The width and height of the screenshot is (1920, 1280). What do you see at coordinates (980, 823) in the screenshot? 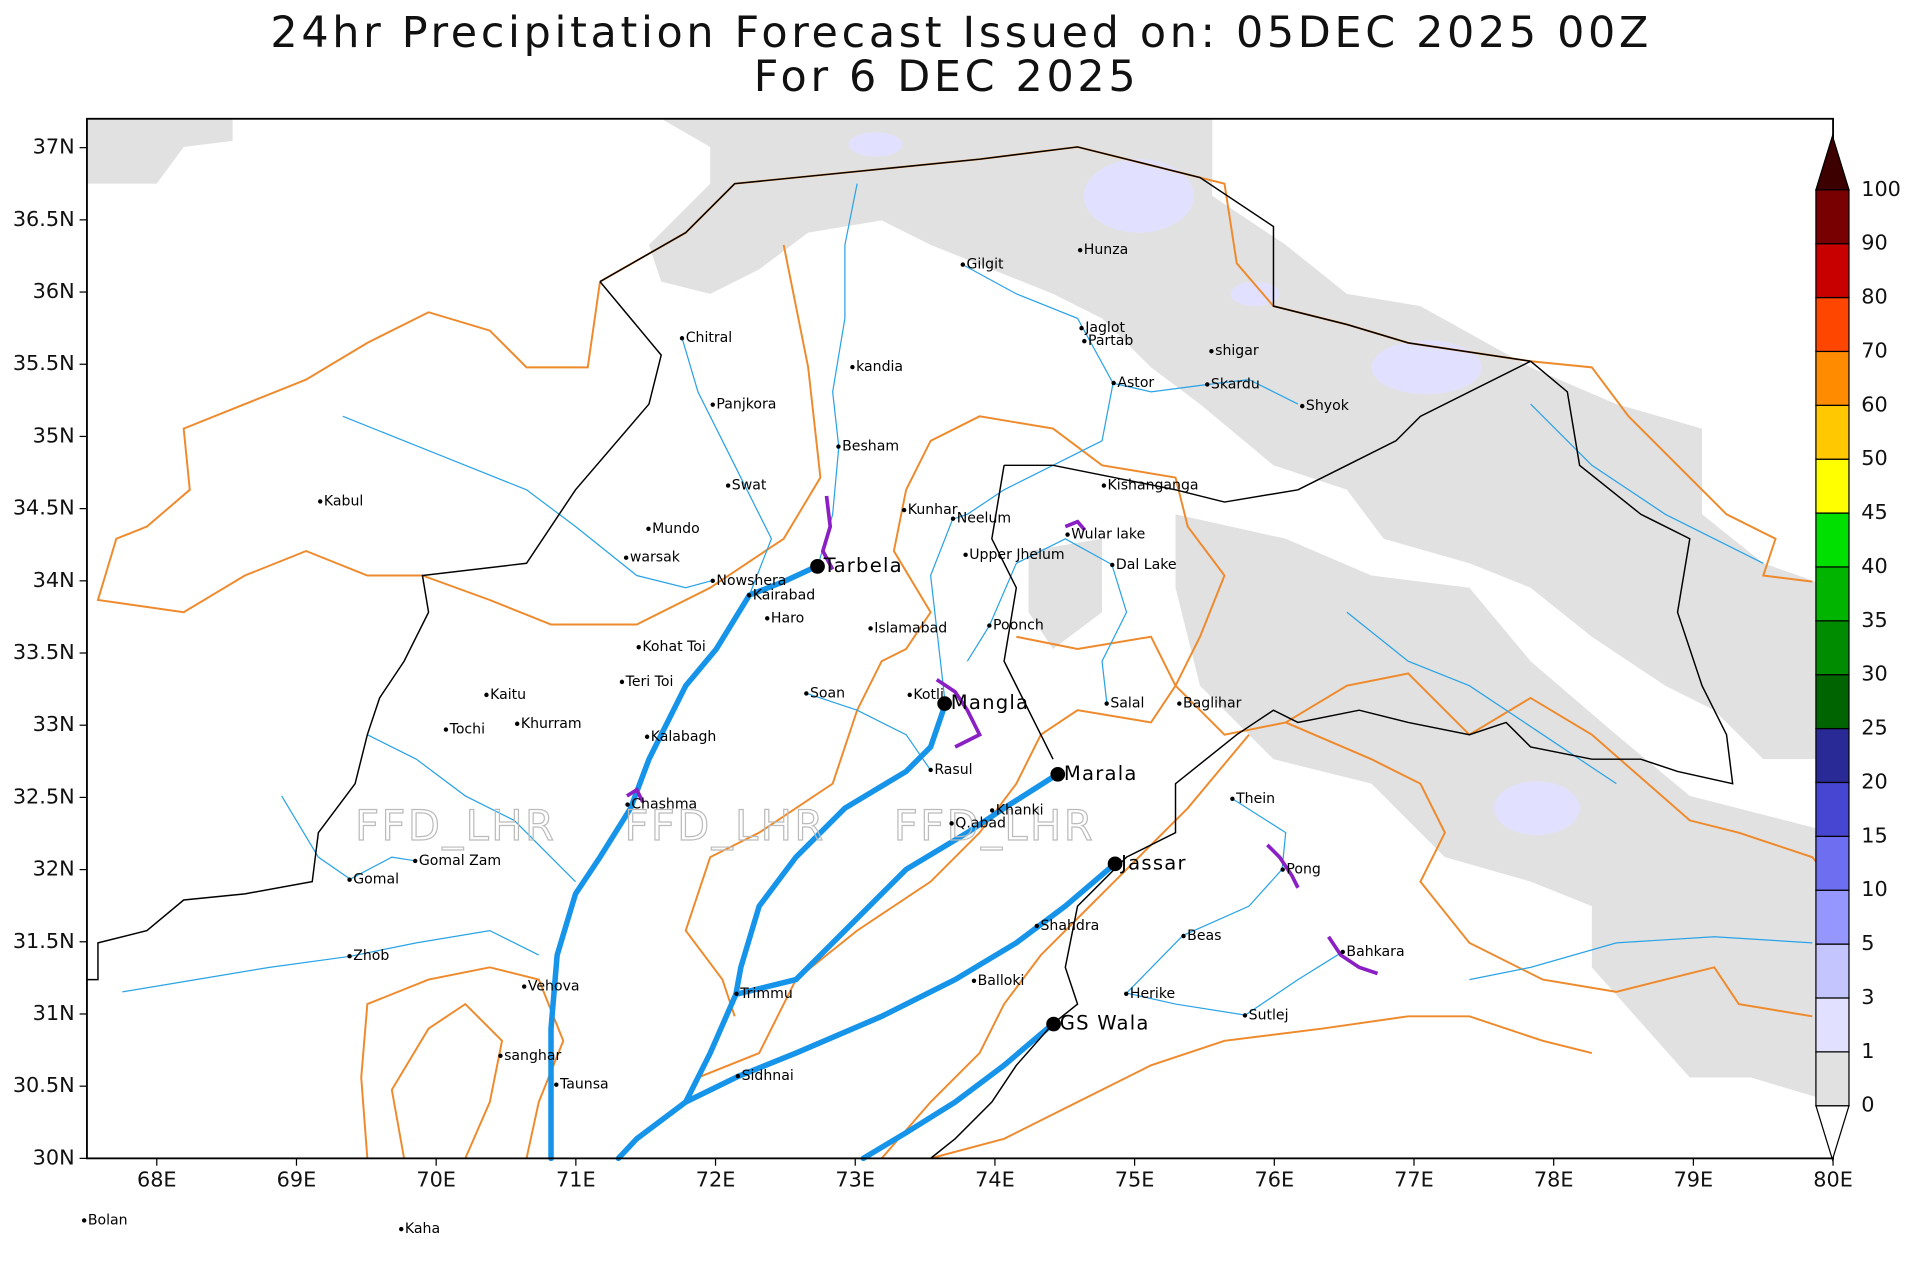
I see `station-label: Q.abad` at bounding box center [980, 823].